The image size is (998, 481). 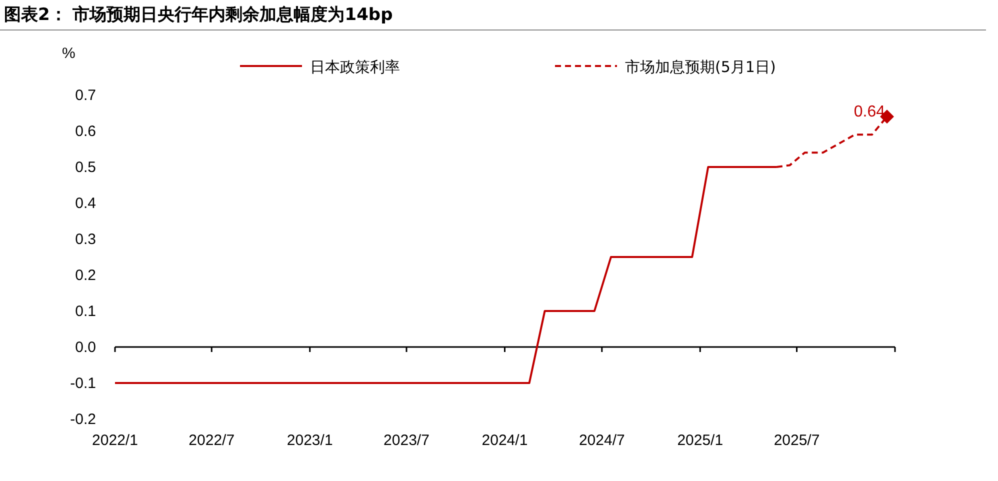 What do you see at coordinates (870, 112) in the screenshot?
I see `data-label: 0.64` at bounding box center [870, 112].